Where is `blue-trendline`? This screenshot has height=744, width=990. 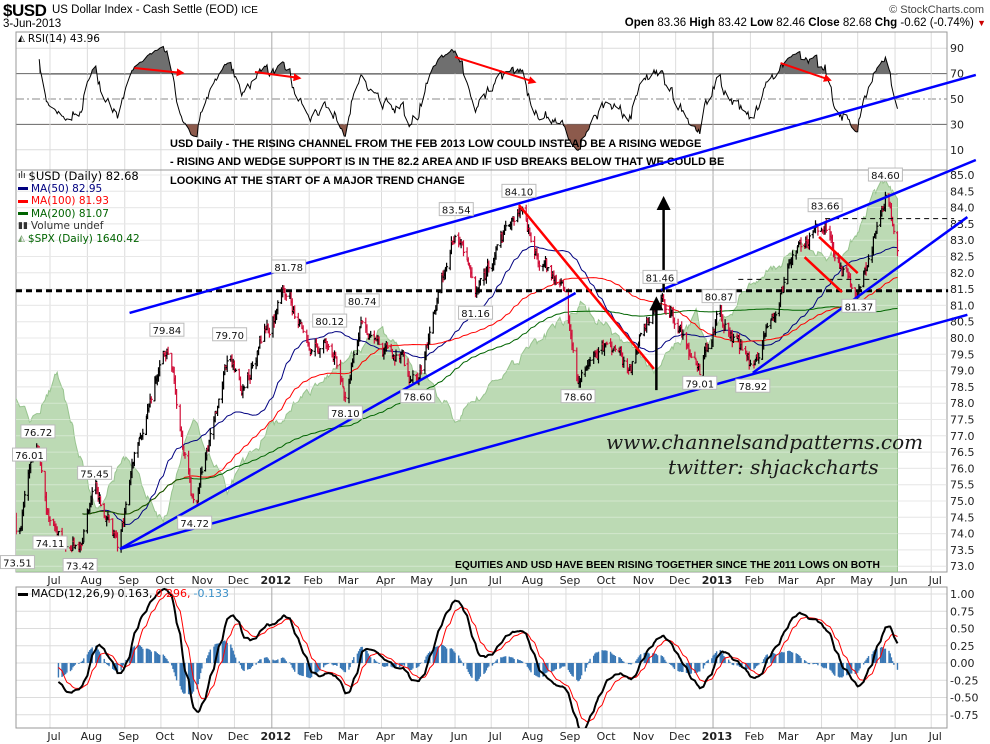 blue-trendline is located at coordinates (818, 225).